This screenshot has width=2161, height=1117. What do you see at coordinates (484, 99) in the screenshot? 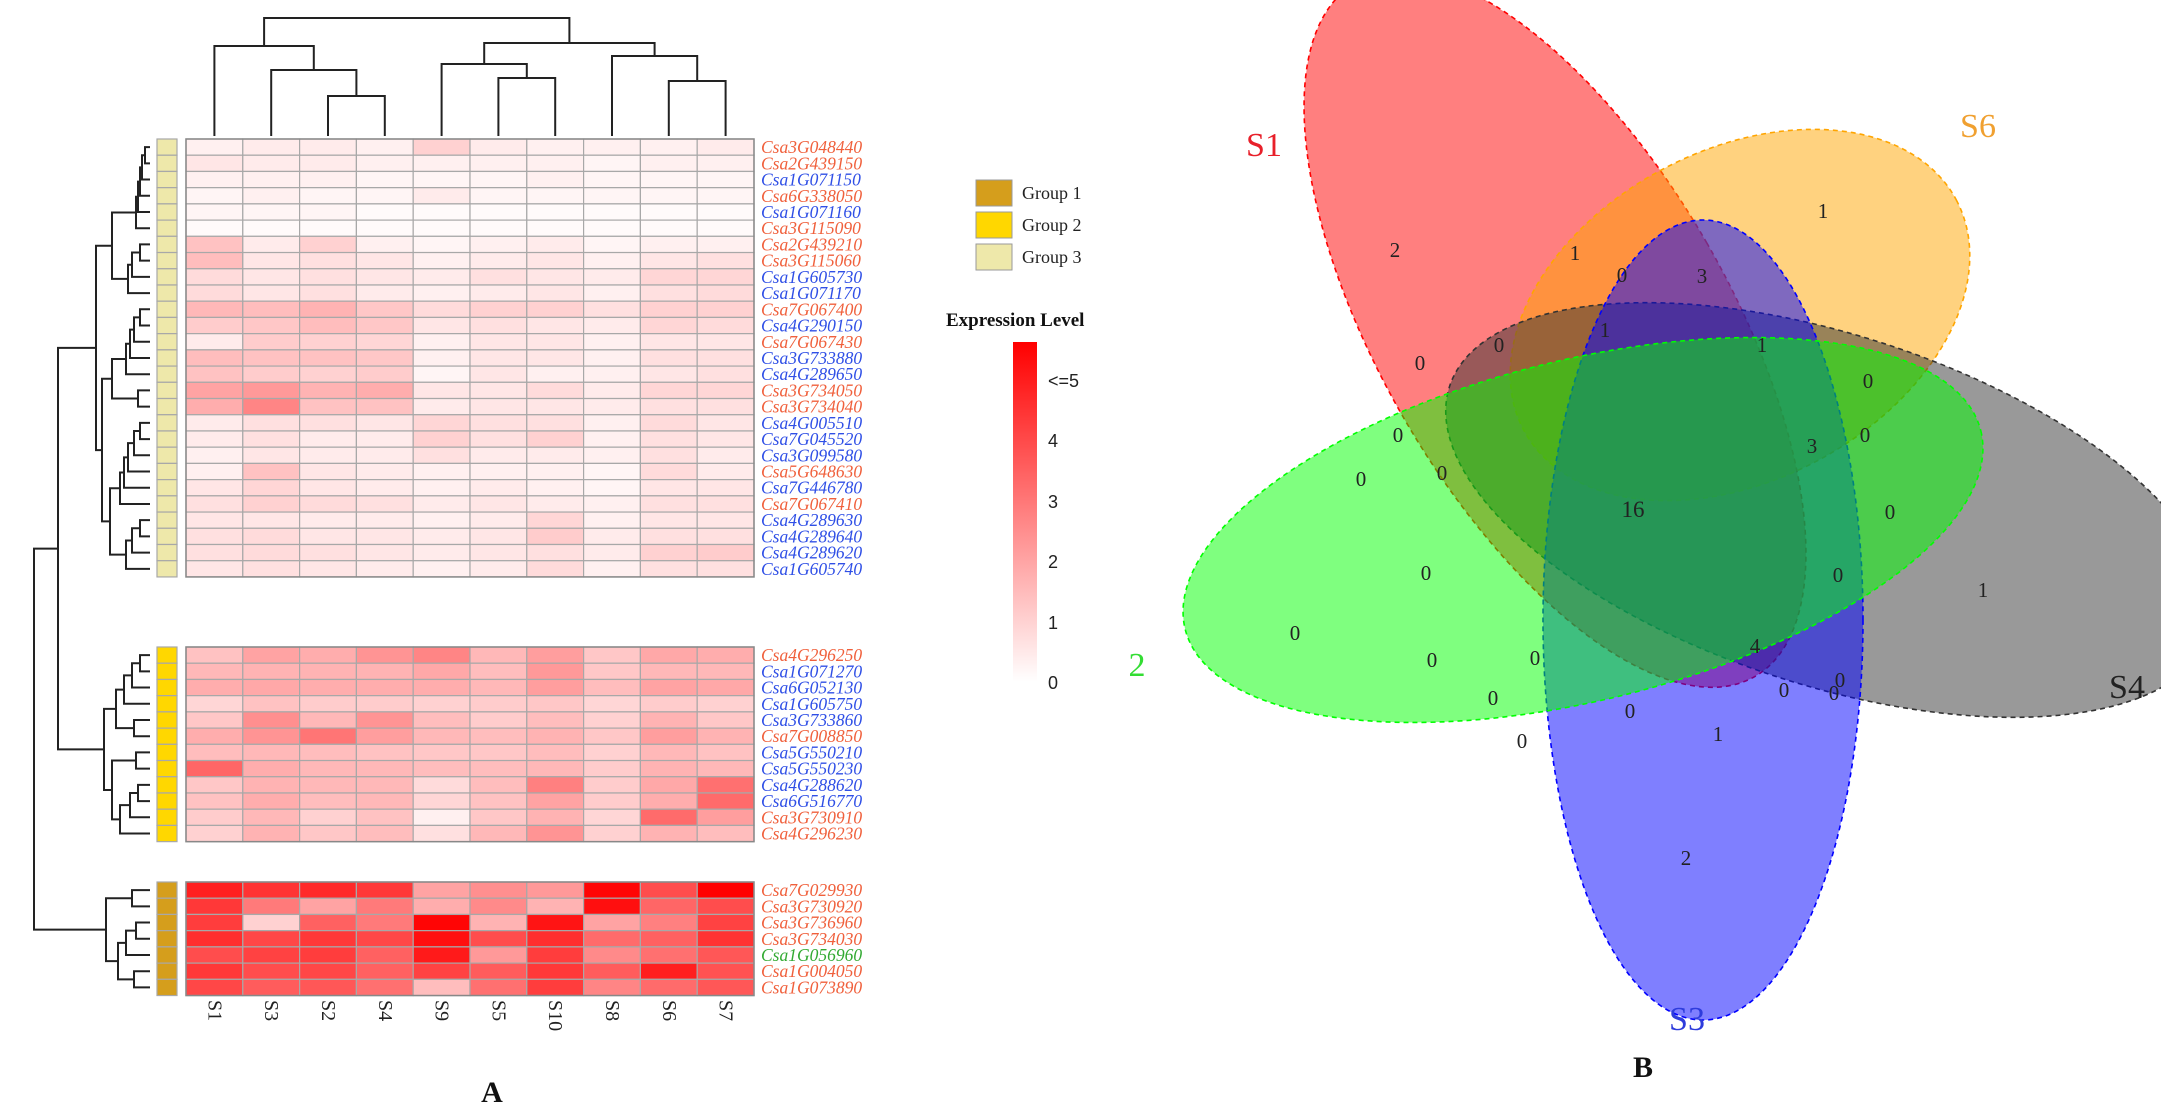
I see `column-dendrogram-branch` at bounding box center [484, 99].